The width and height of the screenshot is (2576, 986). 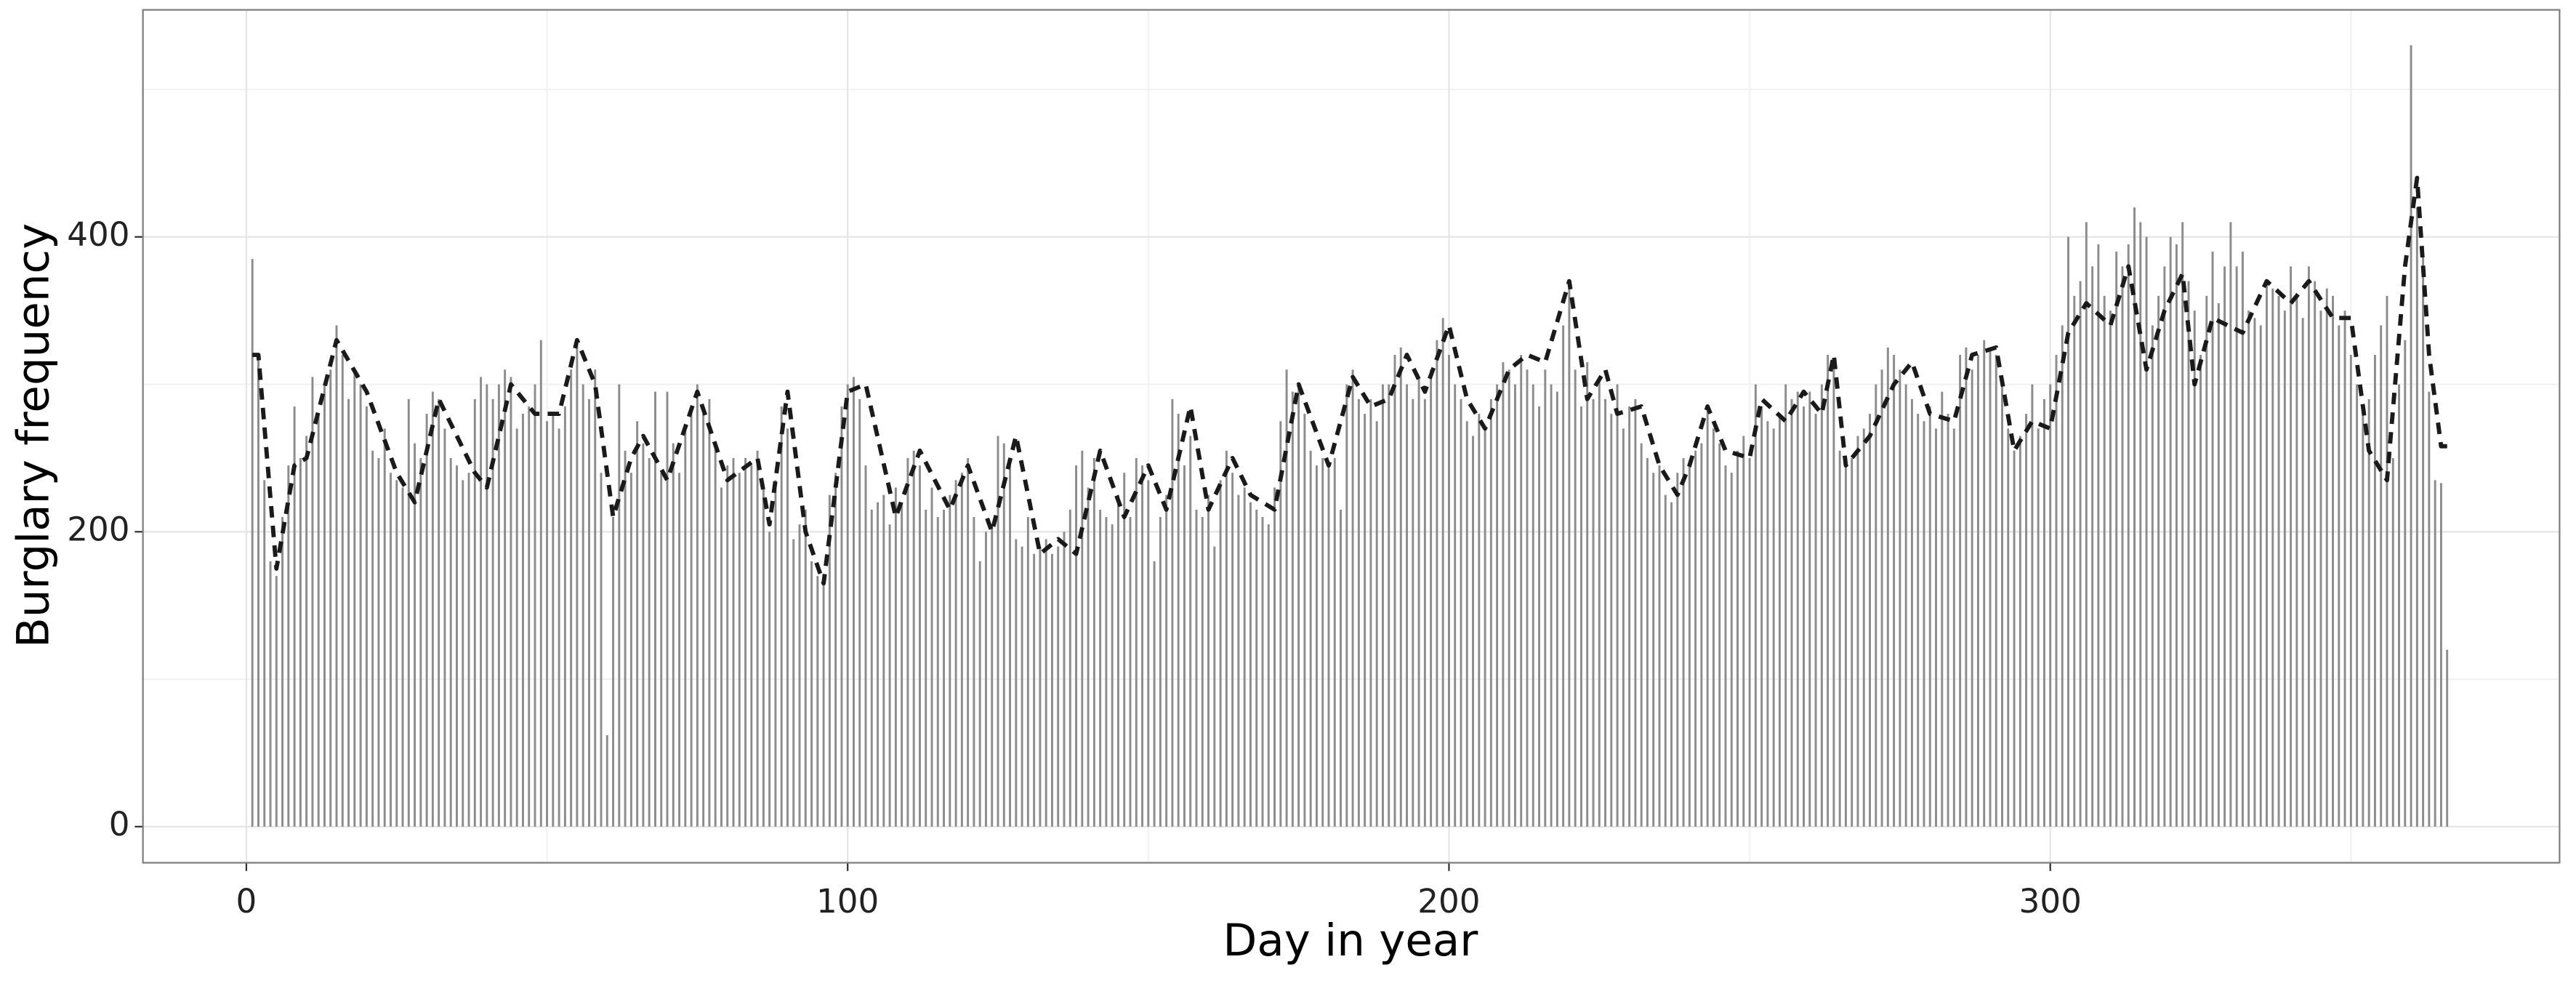 What do you see at coordinates (246, 901) in the screenshot?
I see `x-tick-label: 0` at bounding box center [246, 901].